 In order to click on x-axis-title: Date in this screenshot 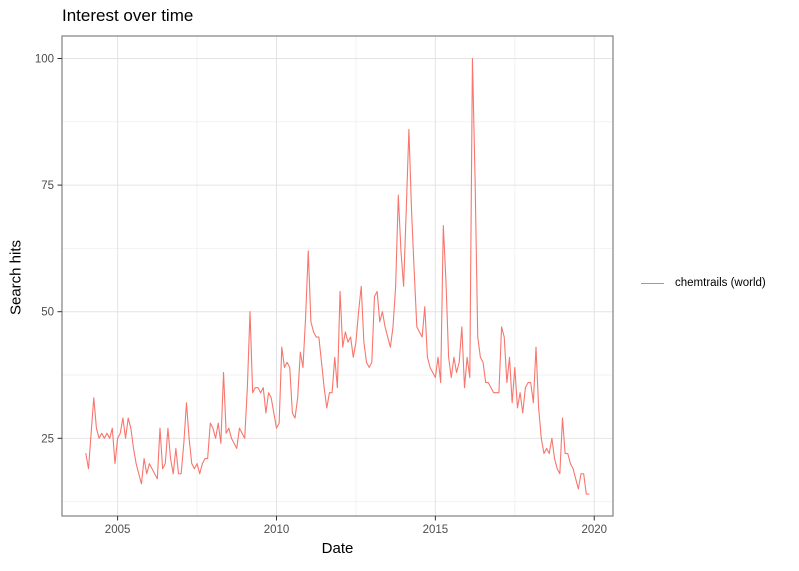, I will do `click(337, 548)`.